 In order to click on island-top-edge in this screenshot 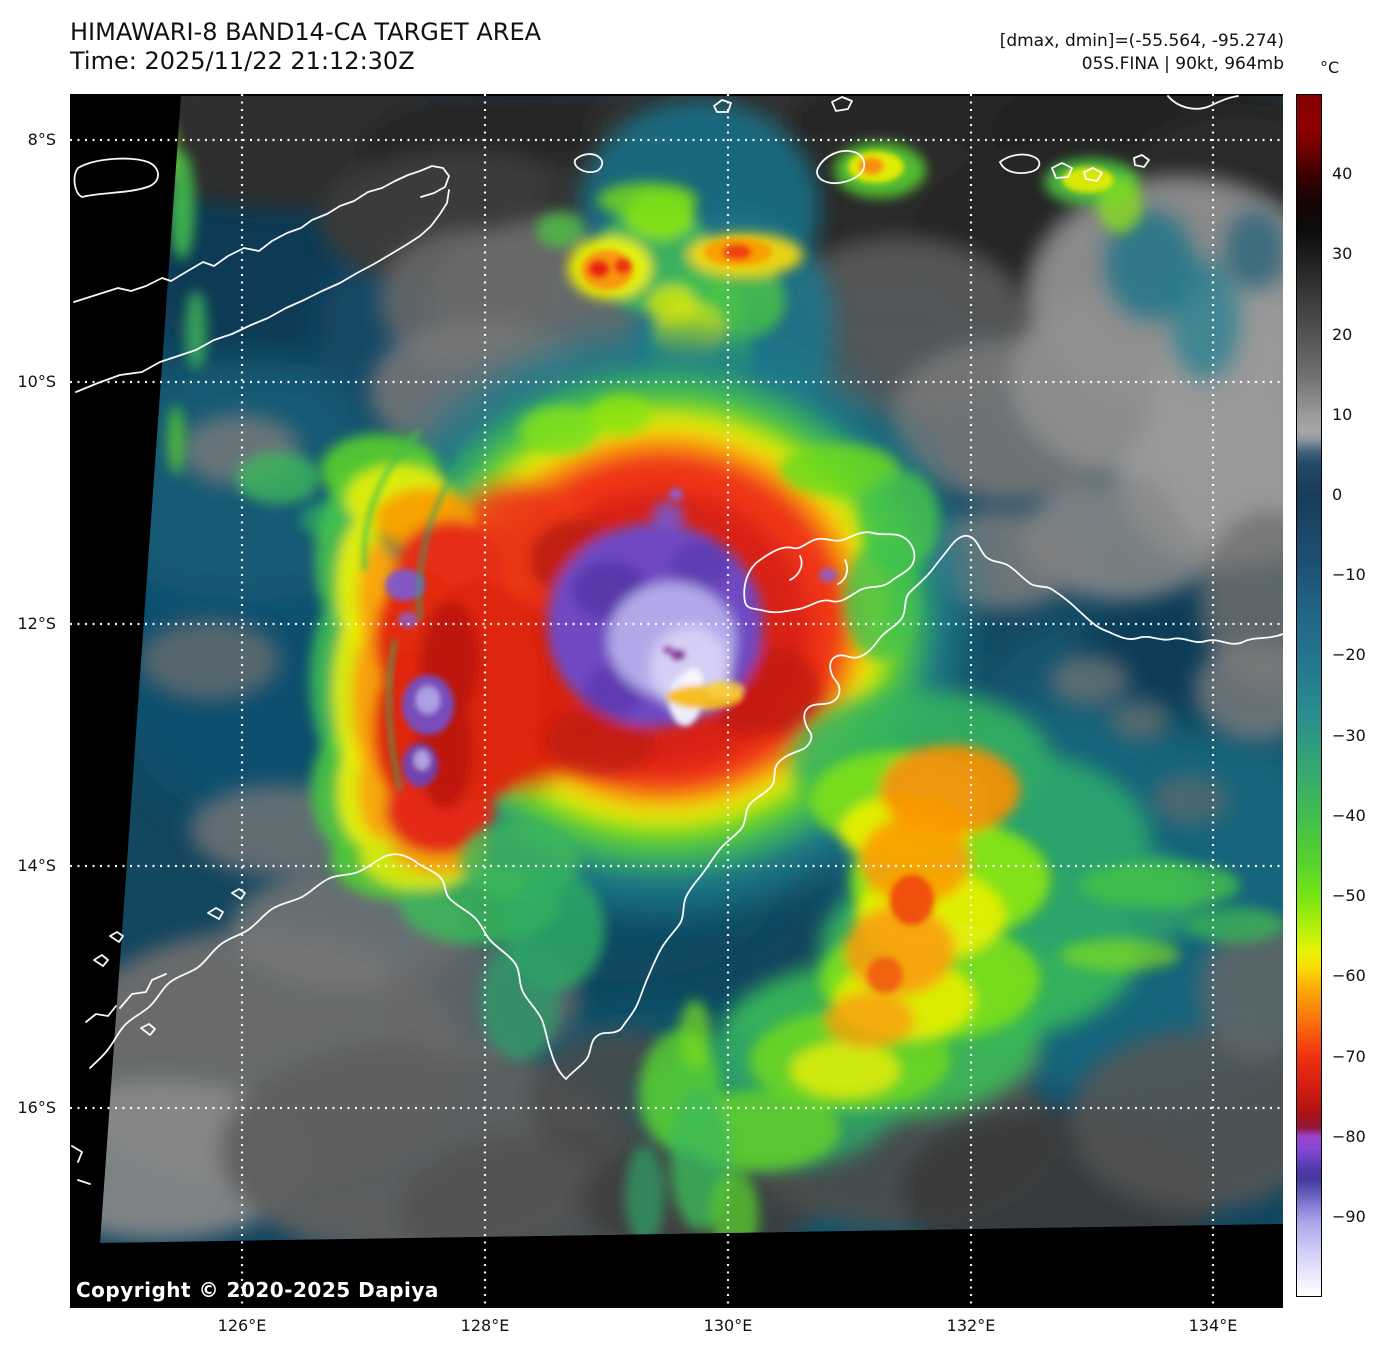, I will do `click(1203, 102)`.